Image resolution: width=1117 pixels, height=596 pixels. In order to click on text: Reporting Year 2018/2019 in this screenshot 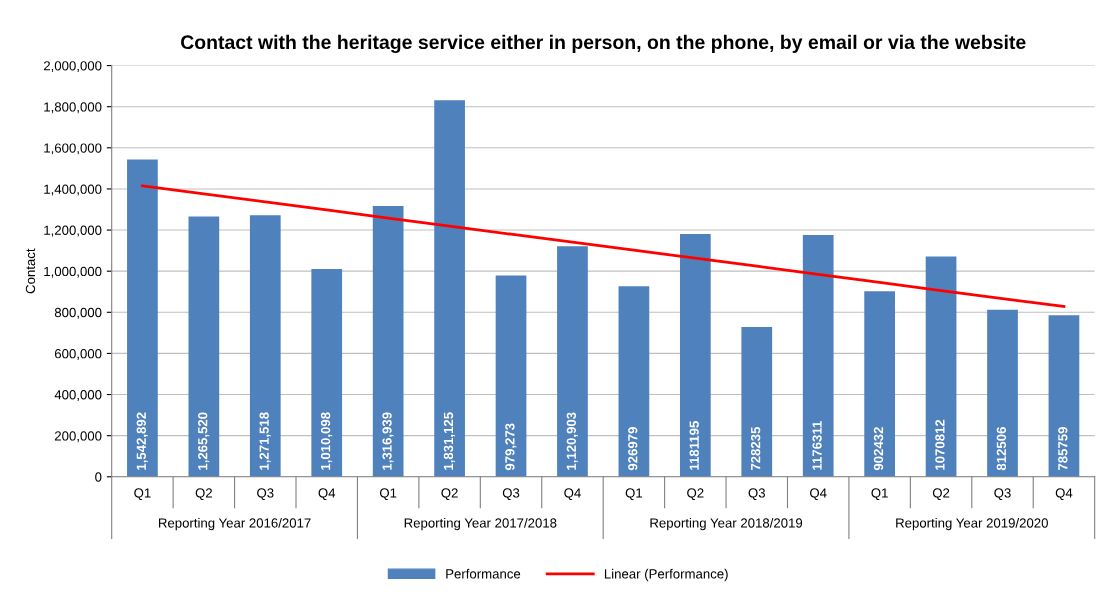, I will do `click(726, 524)`.